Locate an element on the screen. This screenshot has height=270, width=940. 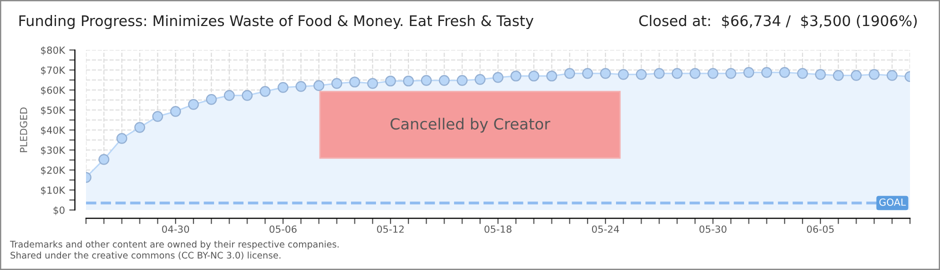
x-tick-label: 05-12 is located at coordinates (390, 229).